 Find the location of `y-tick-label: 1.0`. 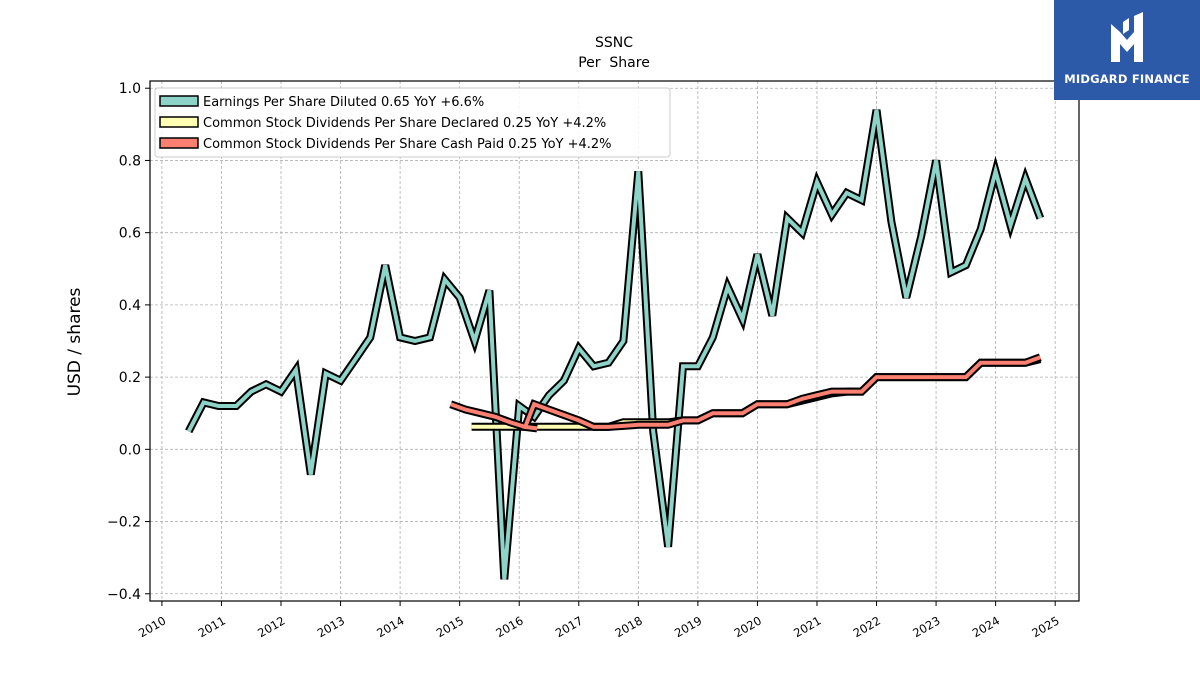

y-tick-label: 1.0 is located at coordinates (130, 89).